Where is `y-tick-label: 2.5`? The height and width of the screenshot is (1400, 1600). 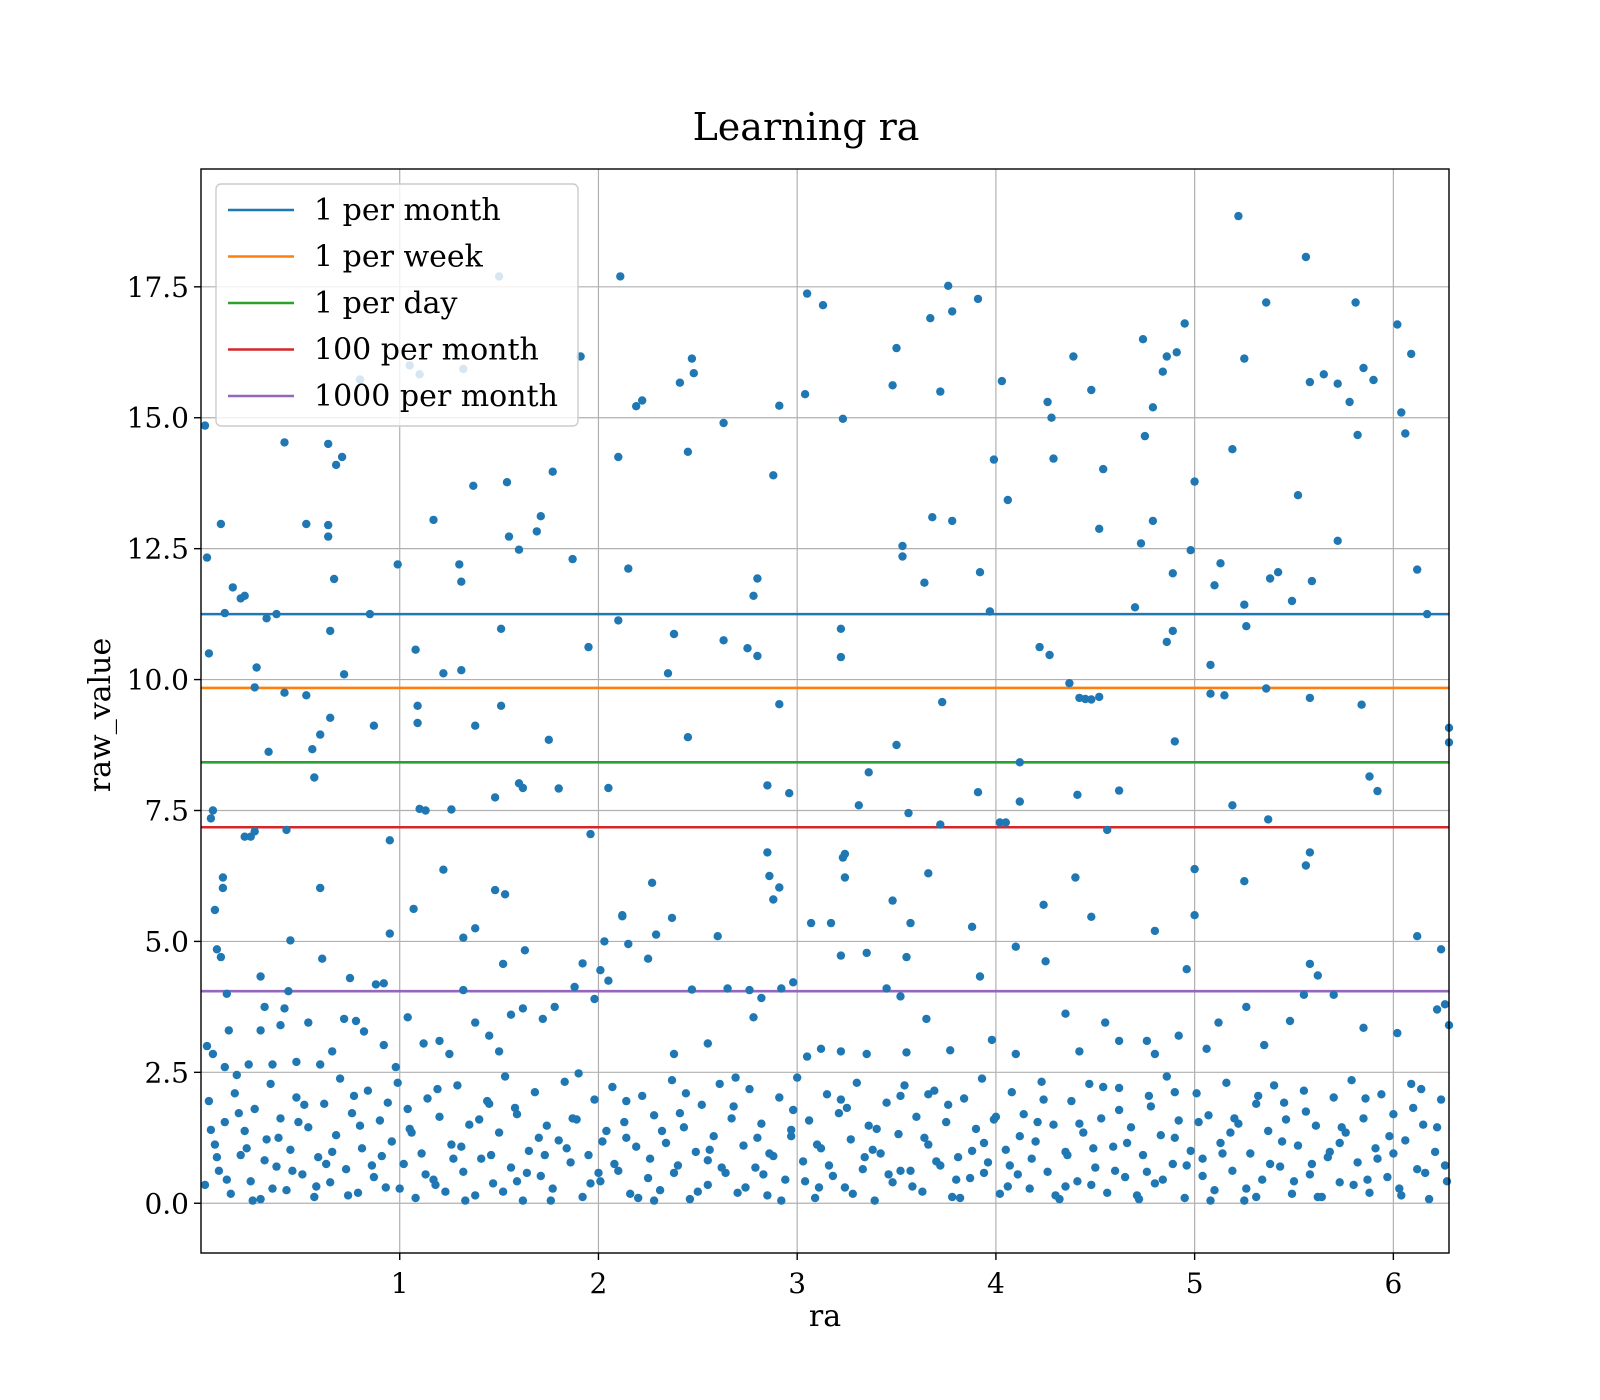 y-tick-label: 2.5 is located at coordinates (166, 1072).